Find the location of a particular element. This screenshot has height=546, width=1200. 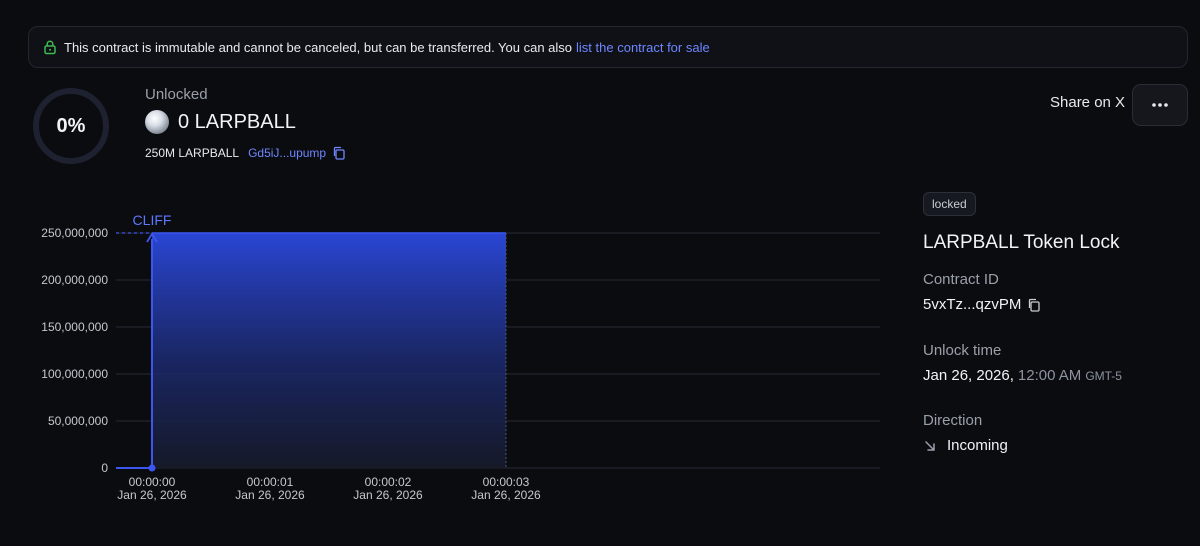

unlocked-amount-row: 0 LARPBALL is located at coordinates (220, 122).